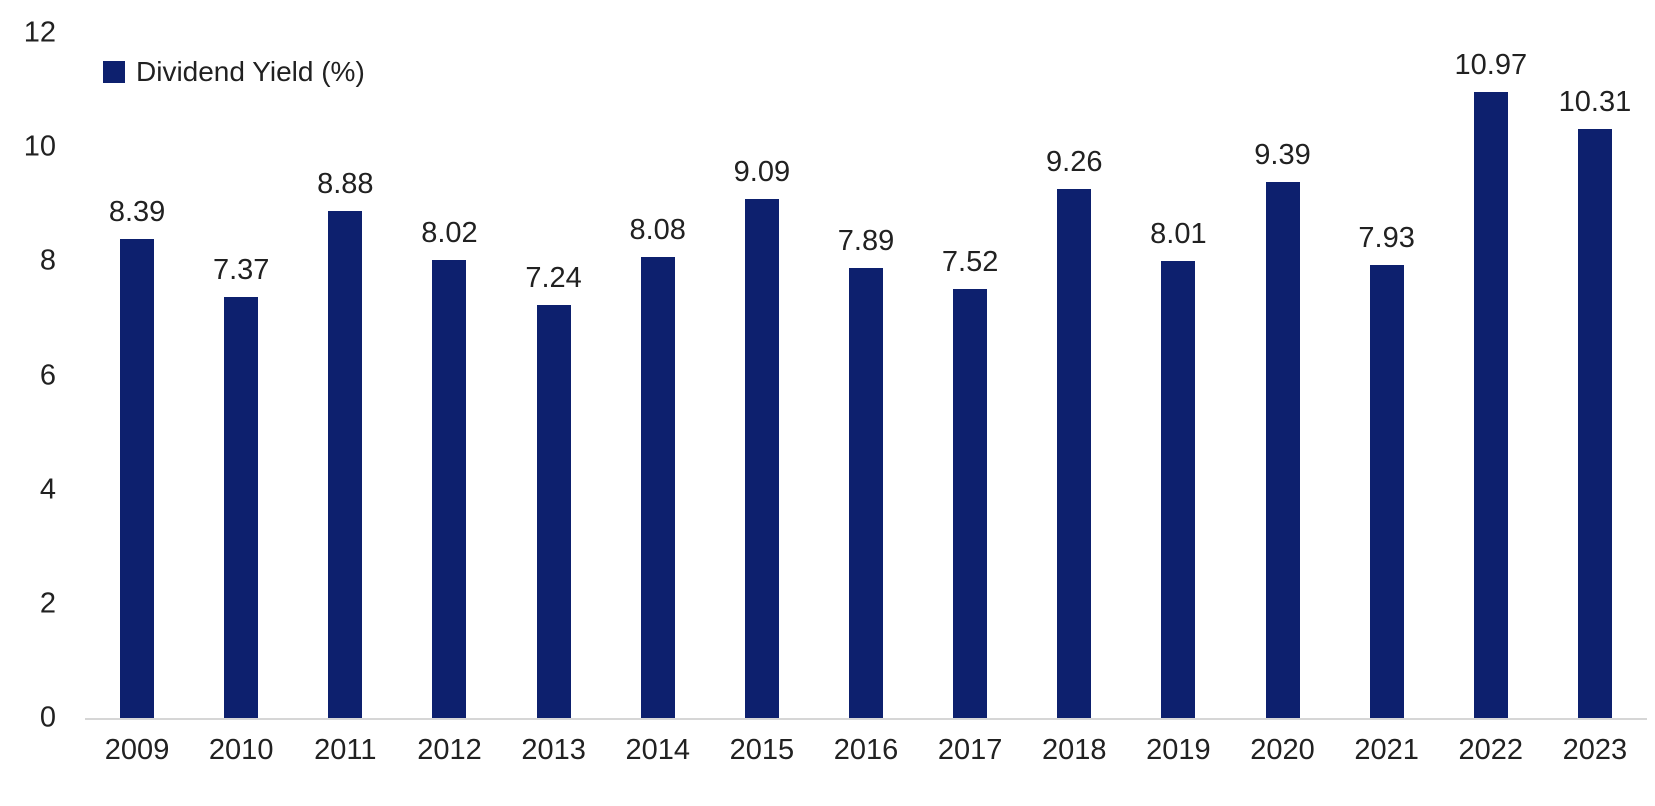  Describe the element at coordinates (345, 464) in the screenshot. I see `bar-2011` at that location.